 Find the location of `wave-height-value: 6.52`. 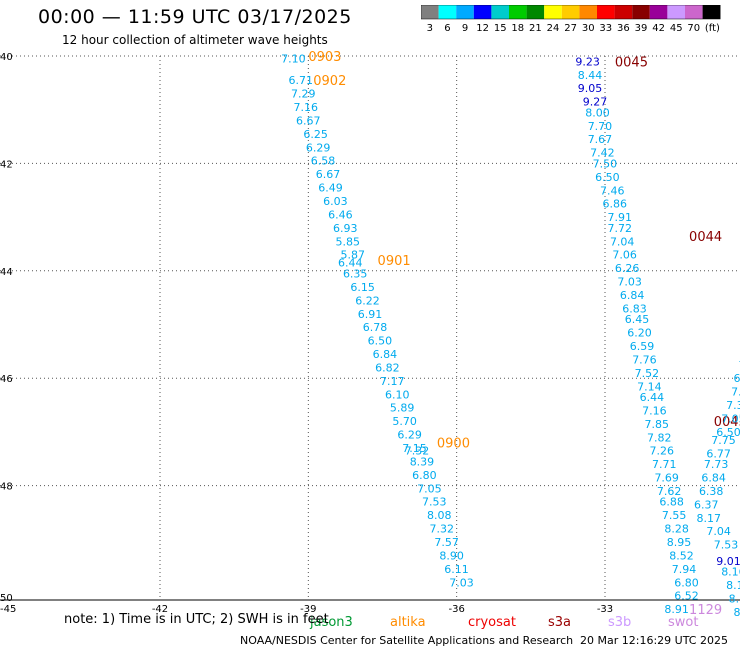

wave-height-value: 6.52 is located at coordinates (686, 596).